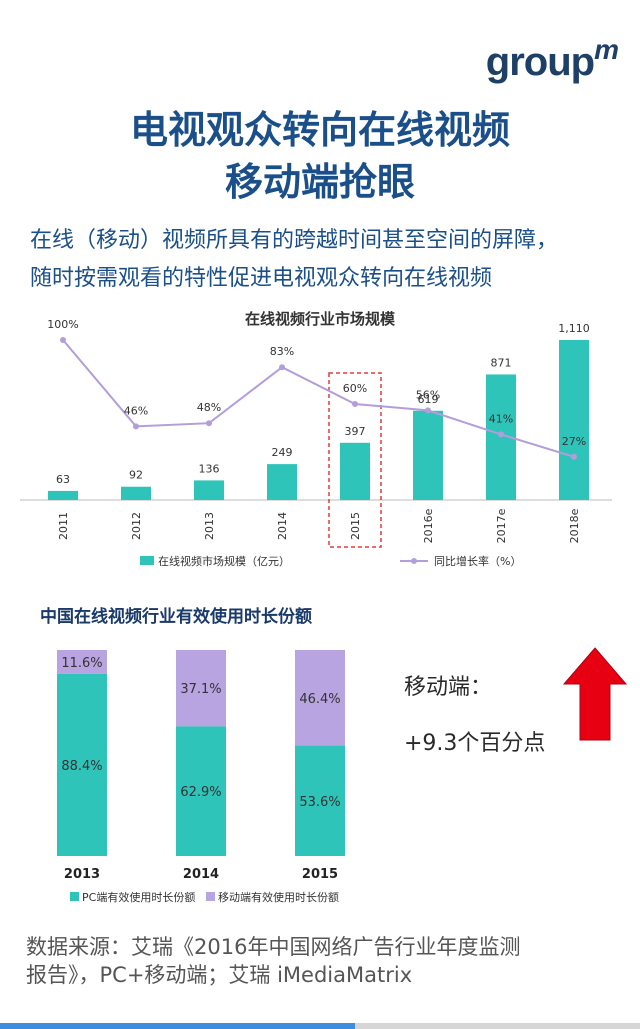  I want to click on mobile-label-2014: 37.1%, so click(200, 689).